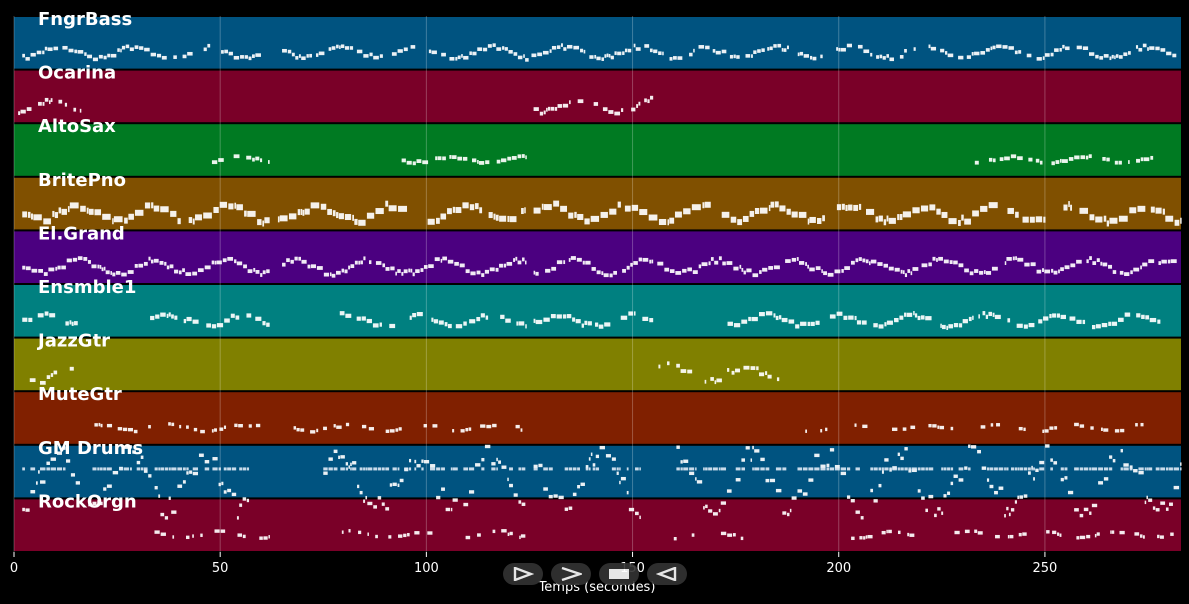 Image resolution: width=1189 pixels, height=604 pixels. I want to click on stop-button, so click(619, 574).